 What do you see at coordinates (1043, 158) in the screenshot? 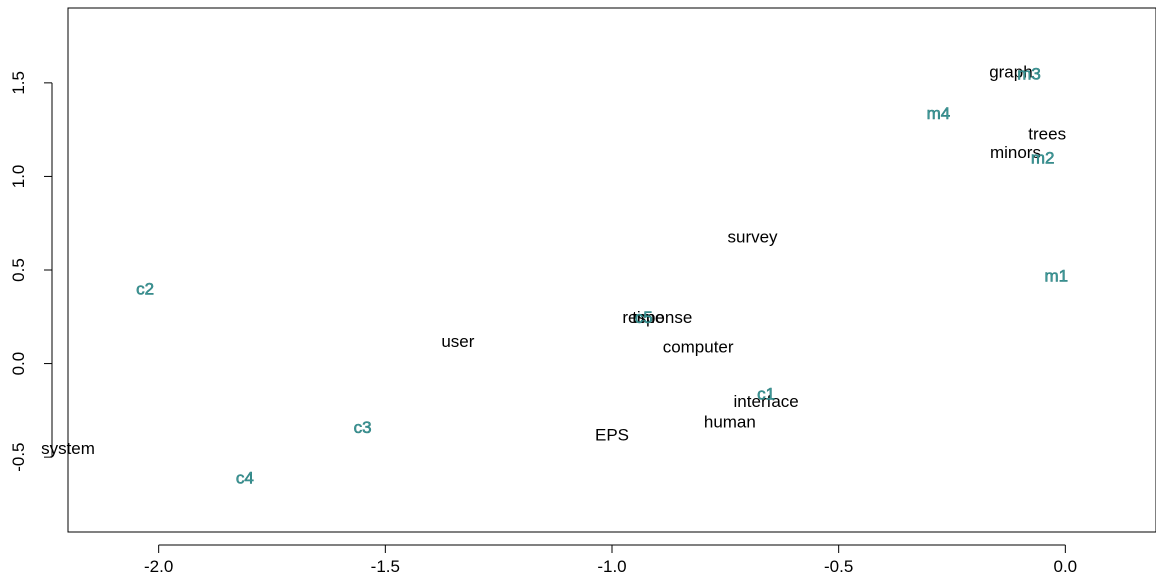
I see `document-label: m2` at bounding box center [1043, 158].